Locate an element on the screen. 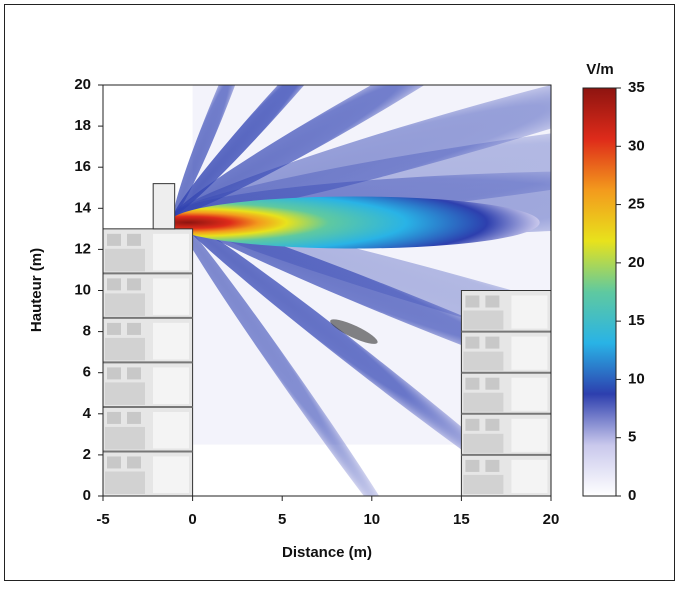  y-tick-label: 6 is located at coordinates (87, 372).